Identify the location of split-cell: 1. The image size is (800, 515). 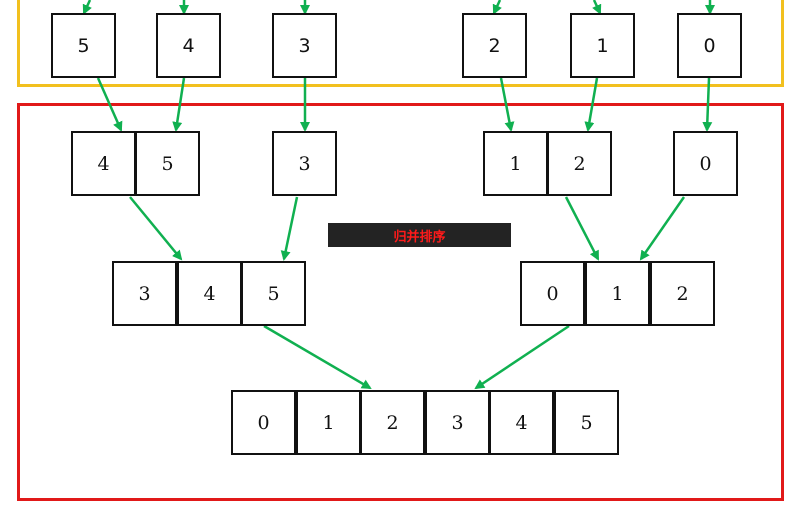
(602, 45).